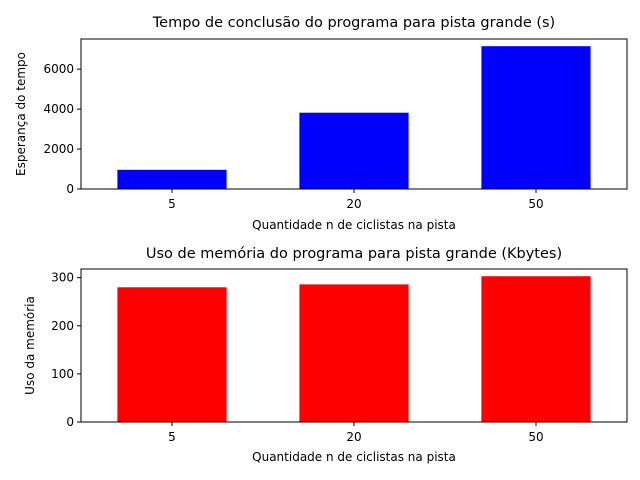 The image size is (640, 480). What do you see at coordinates (62, 129) in the screenshot?
I see `y-ticks: 0 2000 4000 6000` at bounding box center [62, 129].